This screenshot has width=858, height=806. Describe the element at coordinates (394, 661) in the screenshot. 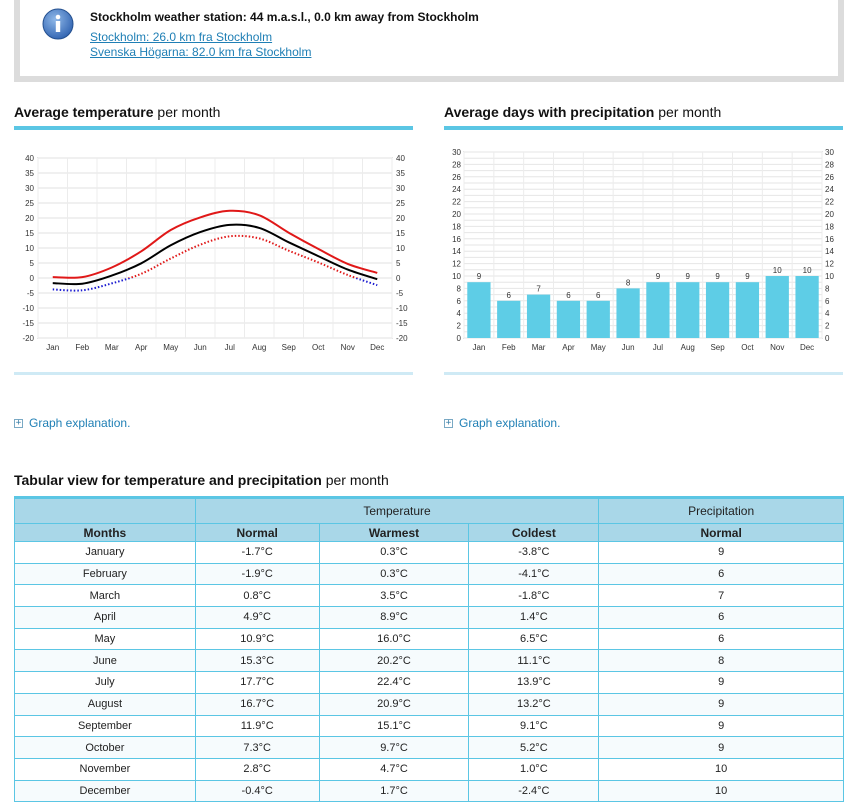

I see `cell-warmest-temp: 20.2°C` at that location.